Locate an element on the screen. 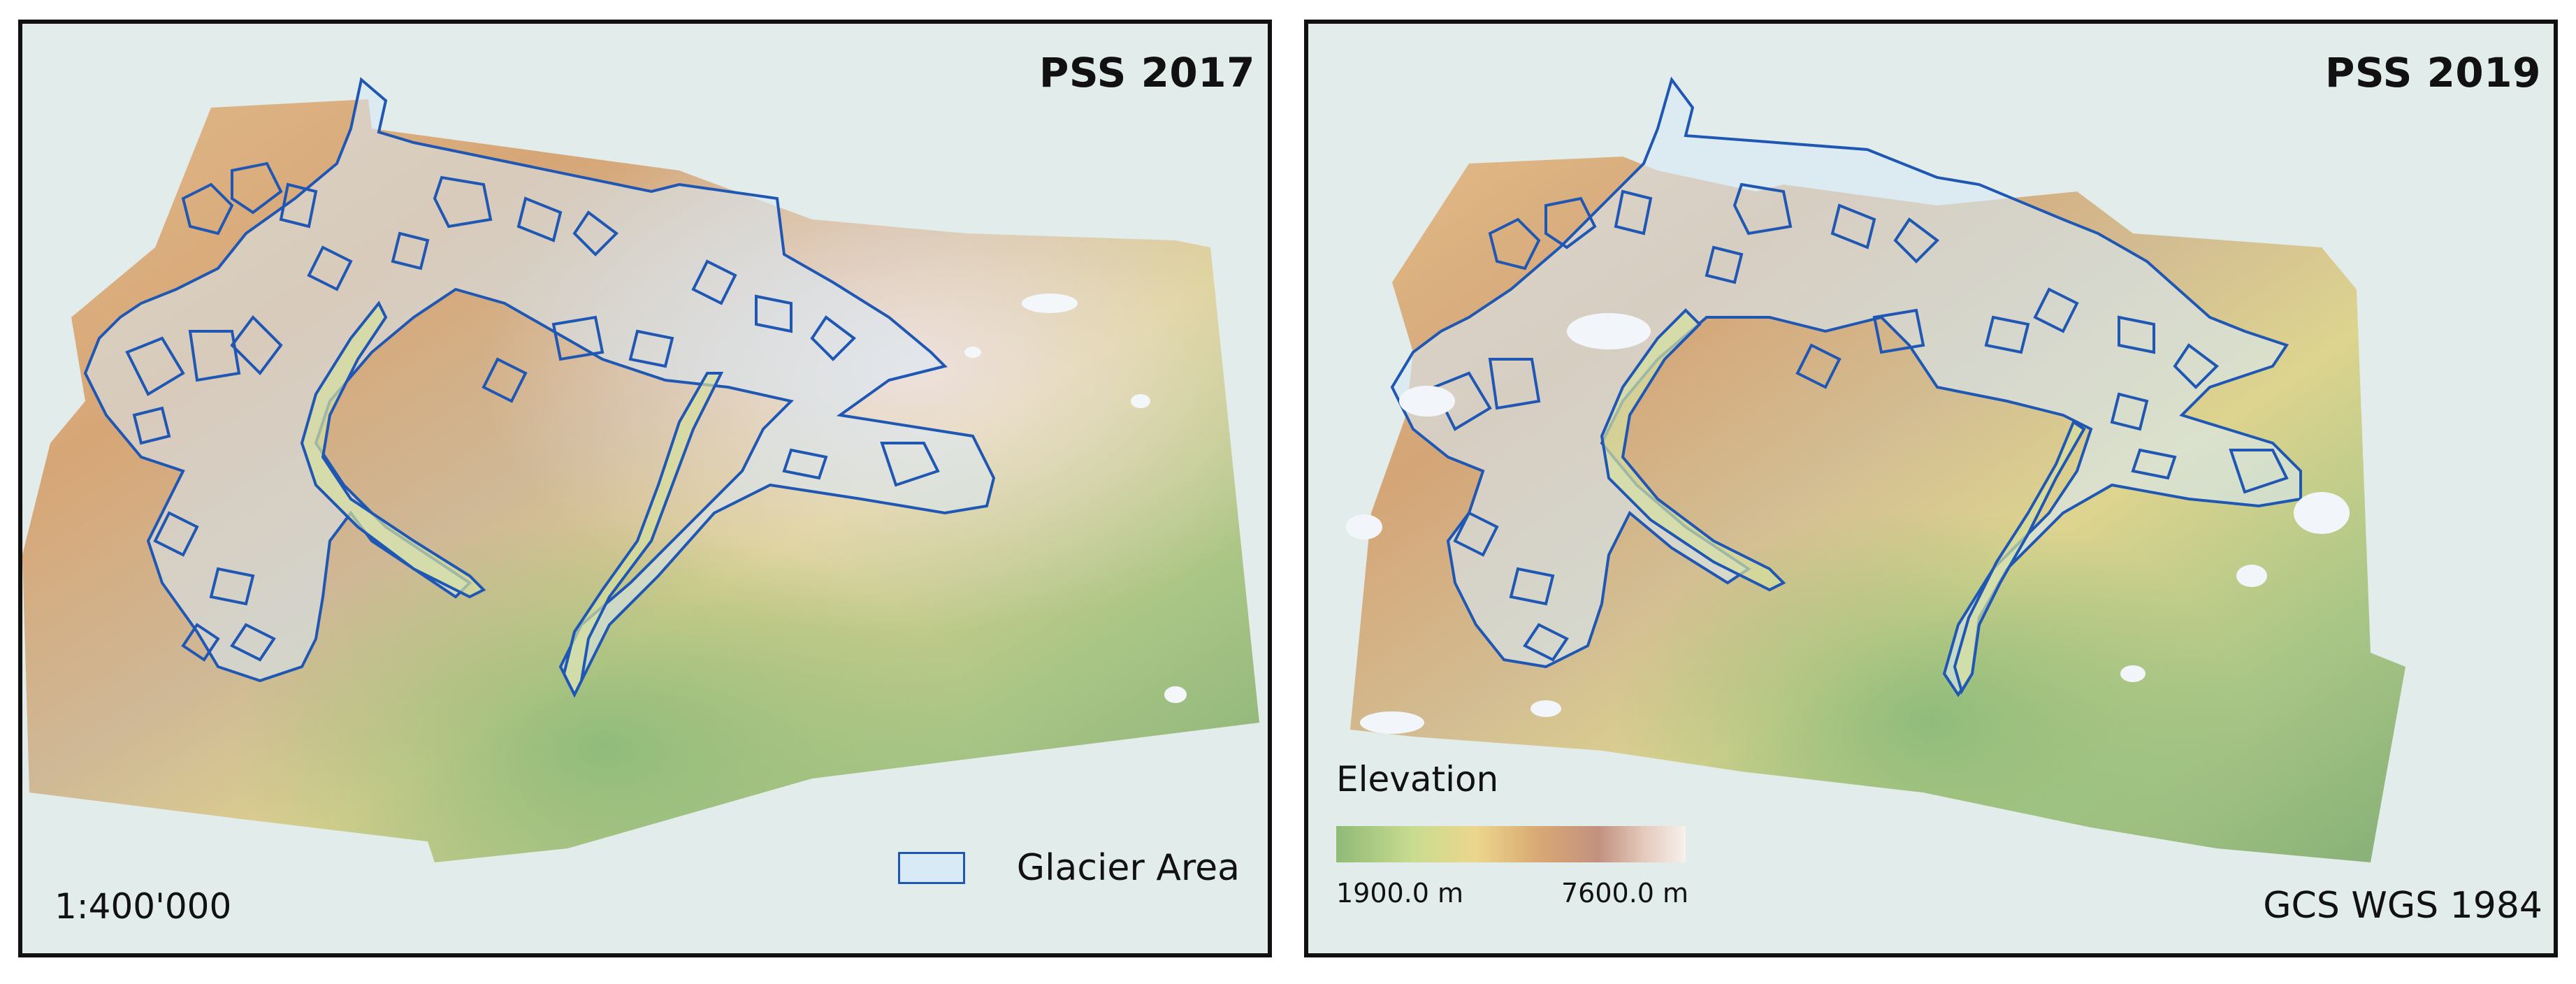  elevation-color-ramp is located at coordinates (1511, 844).